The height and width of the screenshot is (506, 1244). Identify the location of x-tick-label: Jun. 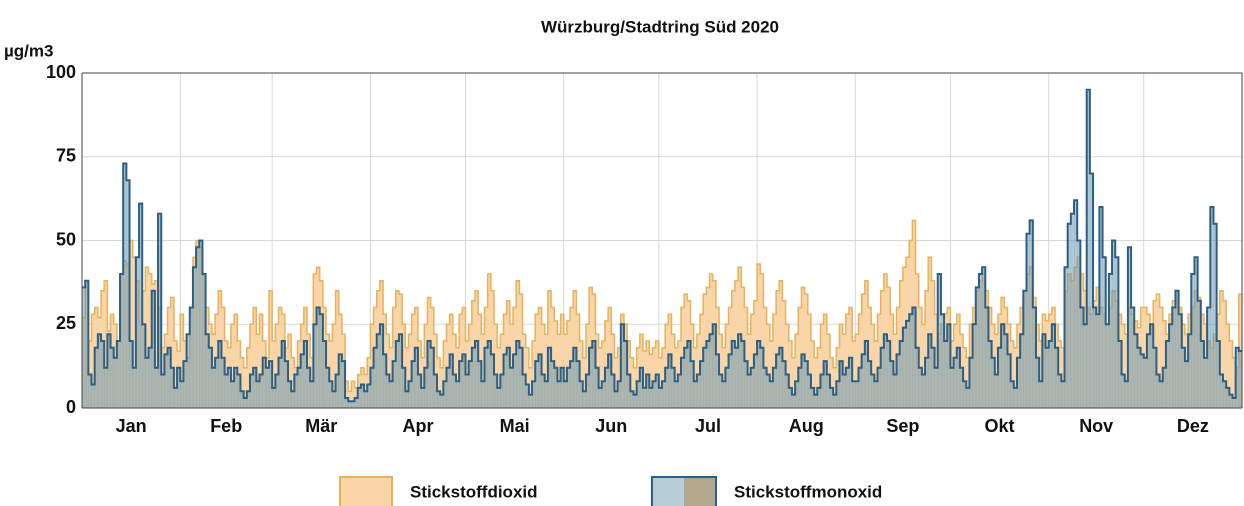
(611, 426).